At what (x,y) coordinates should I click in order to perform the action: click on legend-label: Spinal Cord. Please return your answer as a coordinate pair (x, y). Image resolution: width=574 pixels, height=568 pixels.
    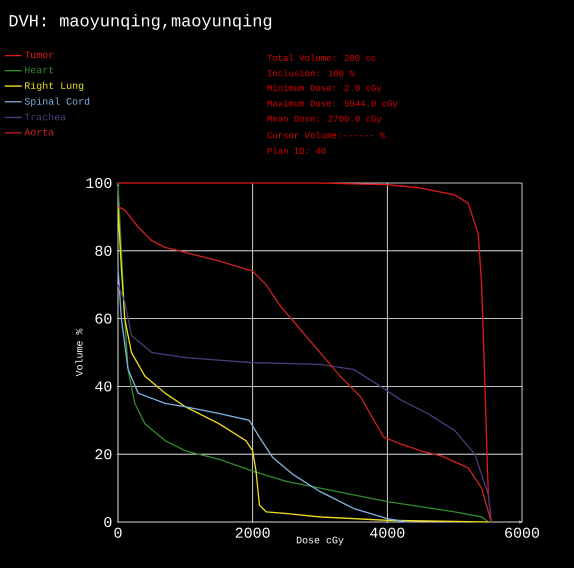
    Looking at the image, I should click on (57, 102).